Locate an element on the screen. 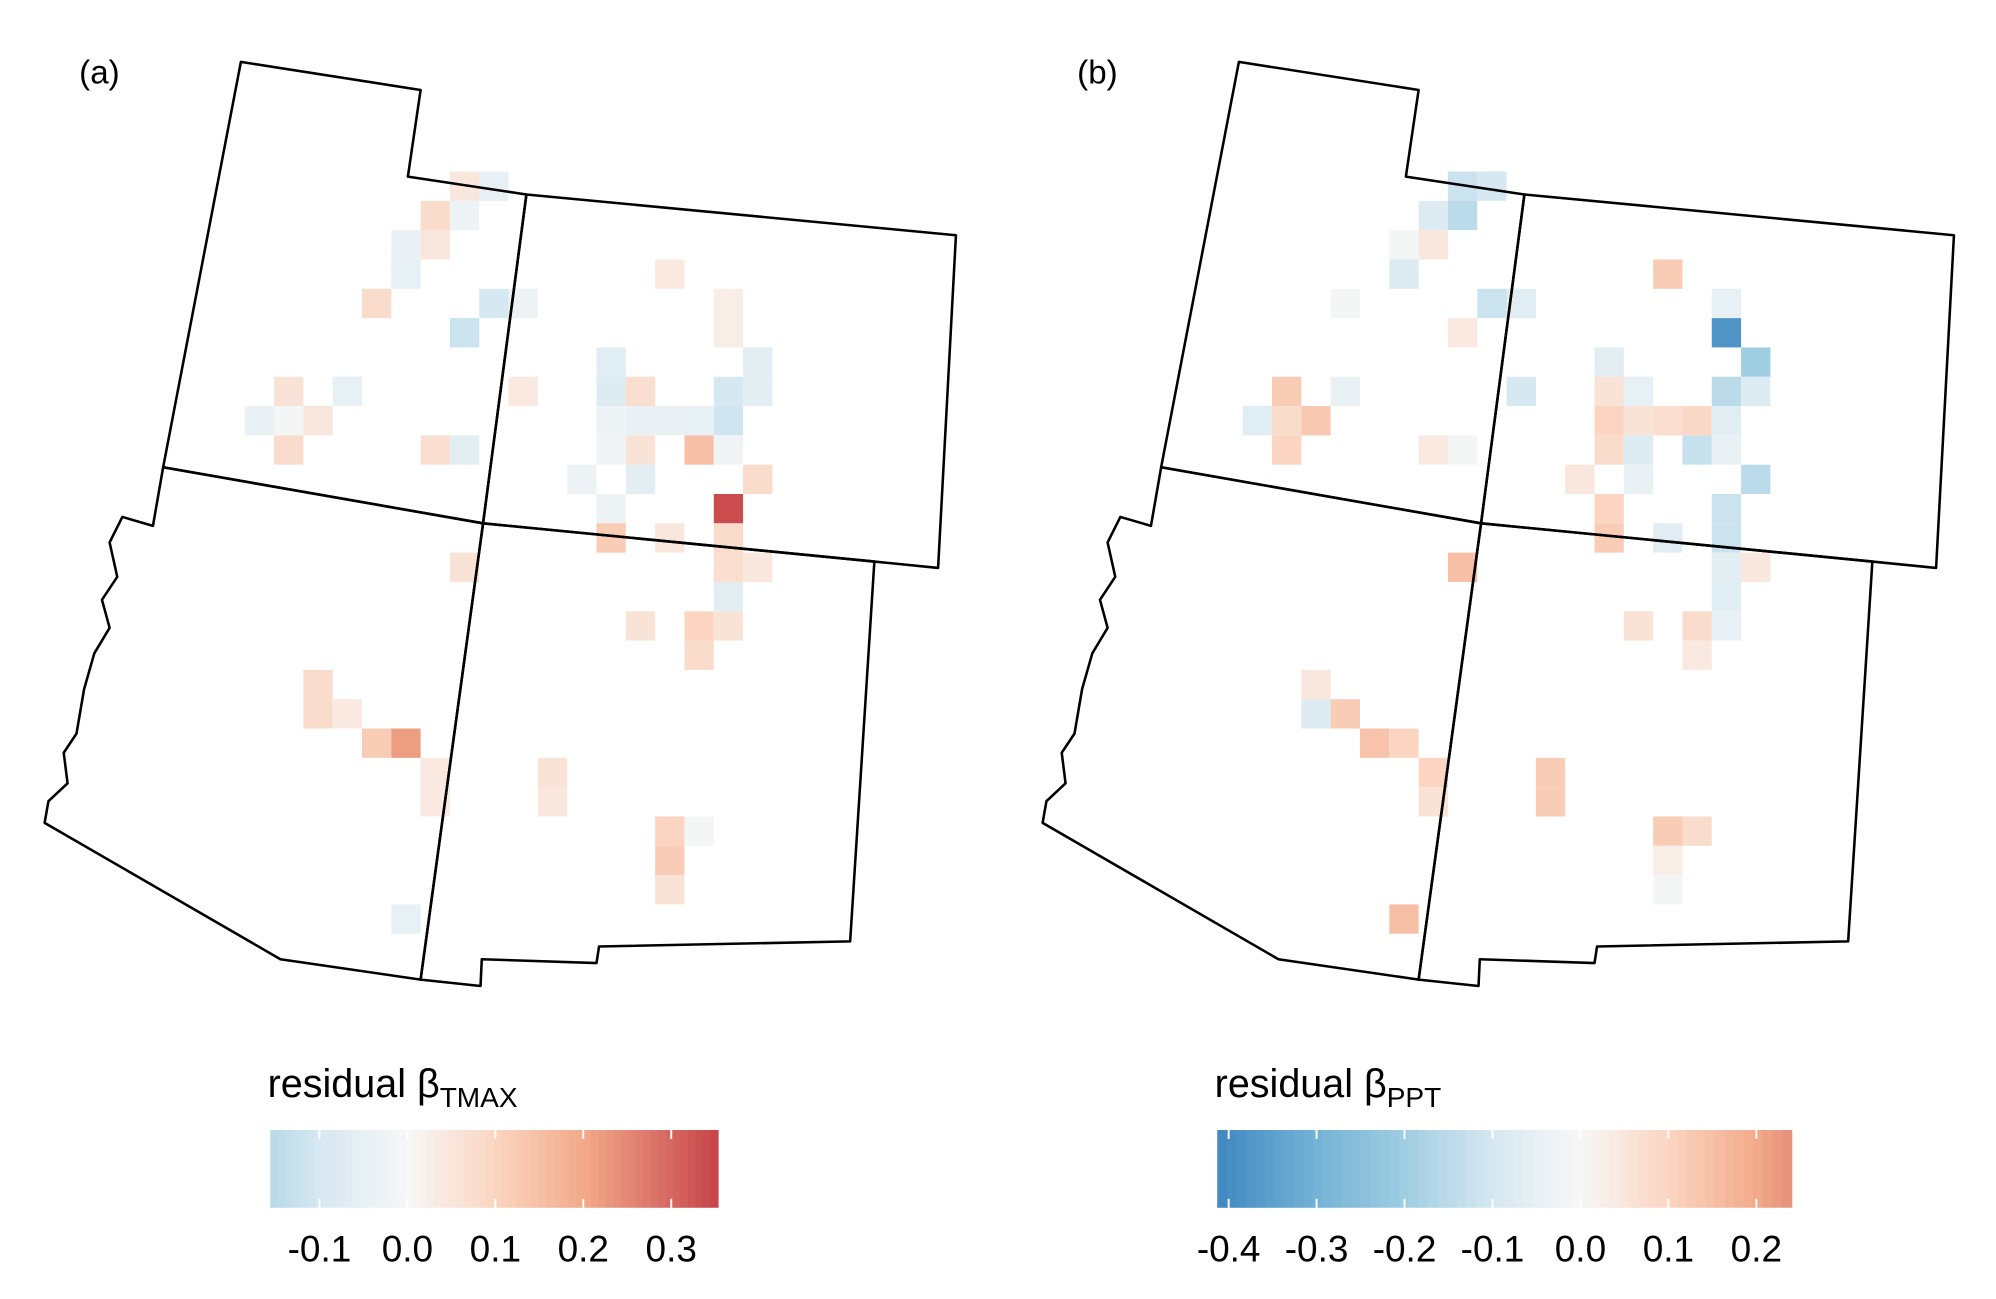 The width and height of the screenshot is (1996, 1299). panel-label: (b) is located at coordinates (1097, 73).